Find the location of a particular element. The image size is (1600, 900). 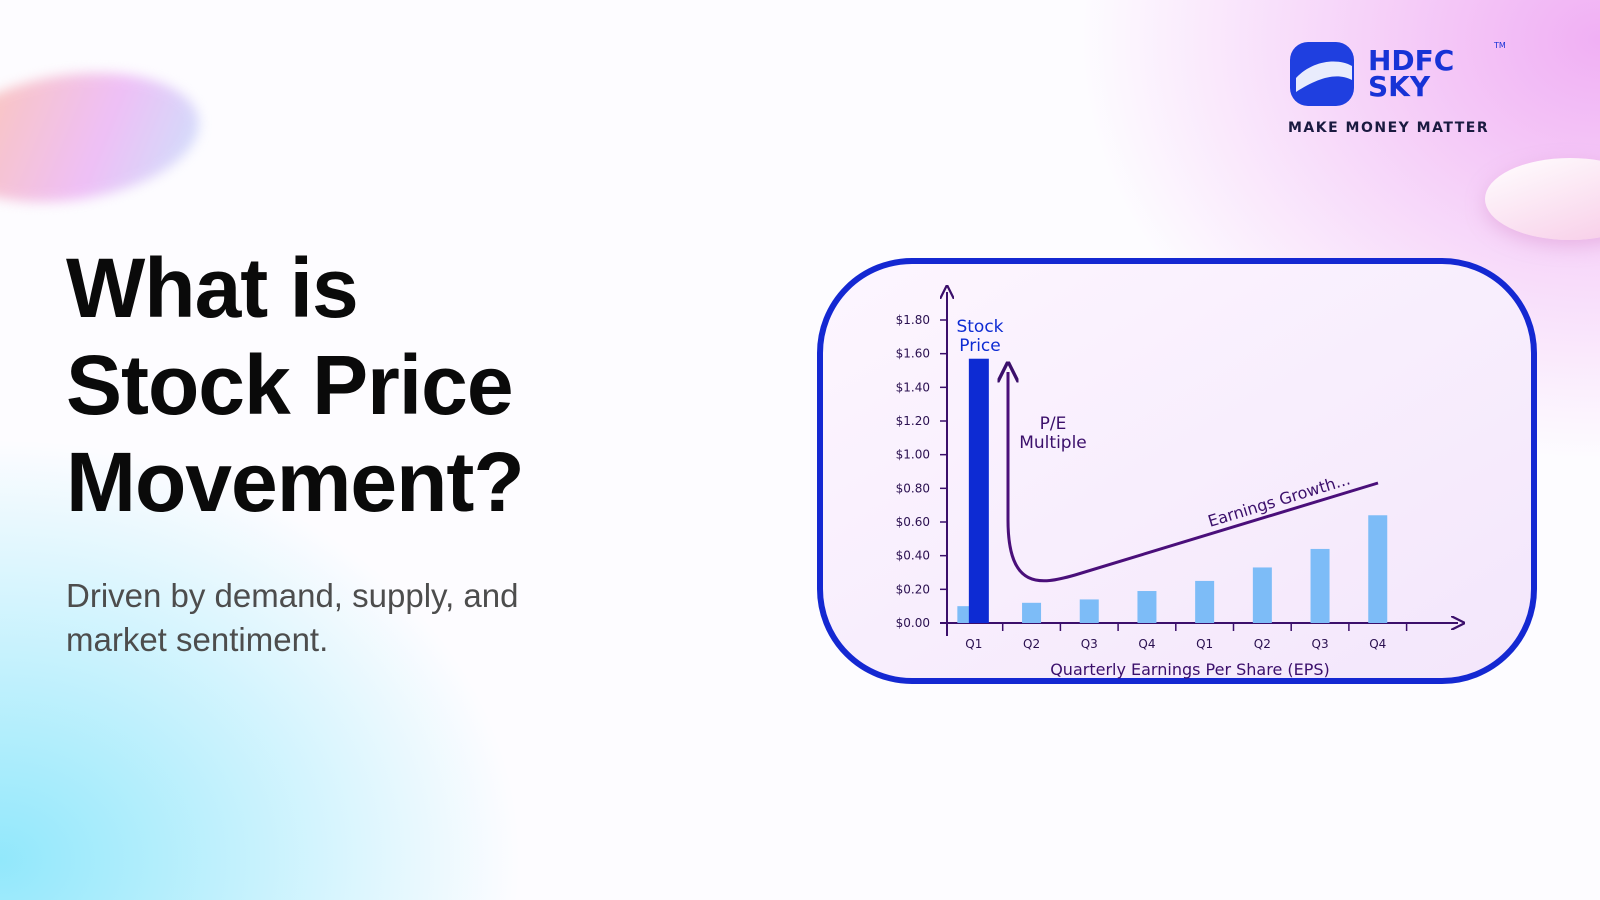

tagline: MAKE MONEY MATTER is located at coordinates (1388, 128).